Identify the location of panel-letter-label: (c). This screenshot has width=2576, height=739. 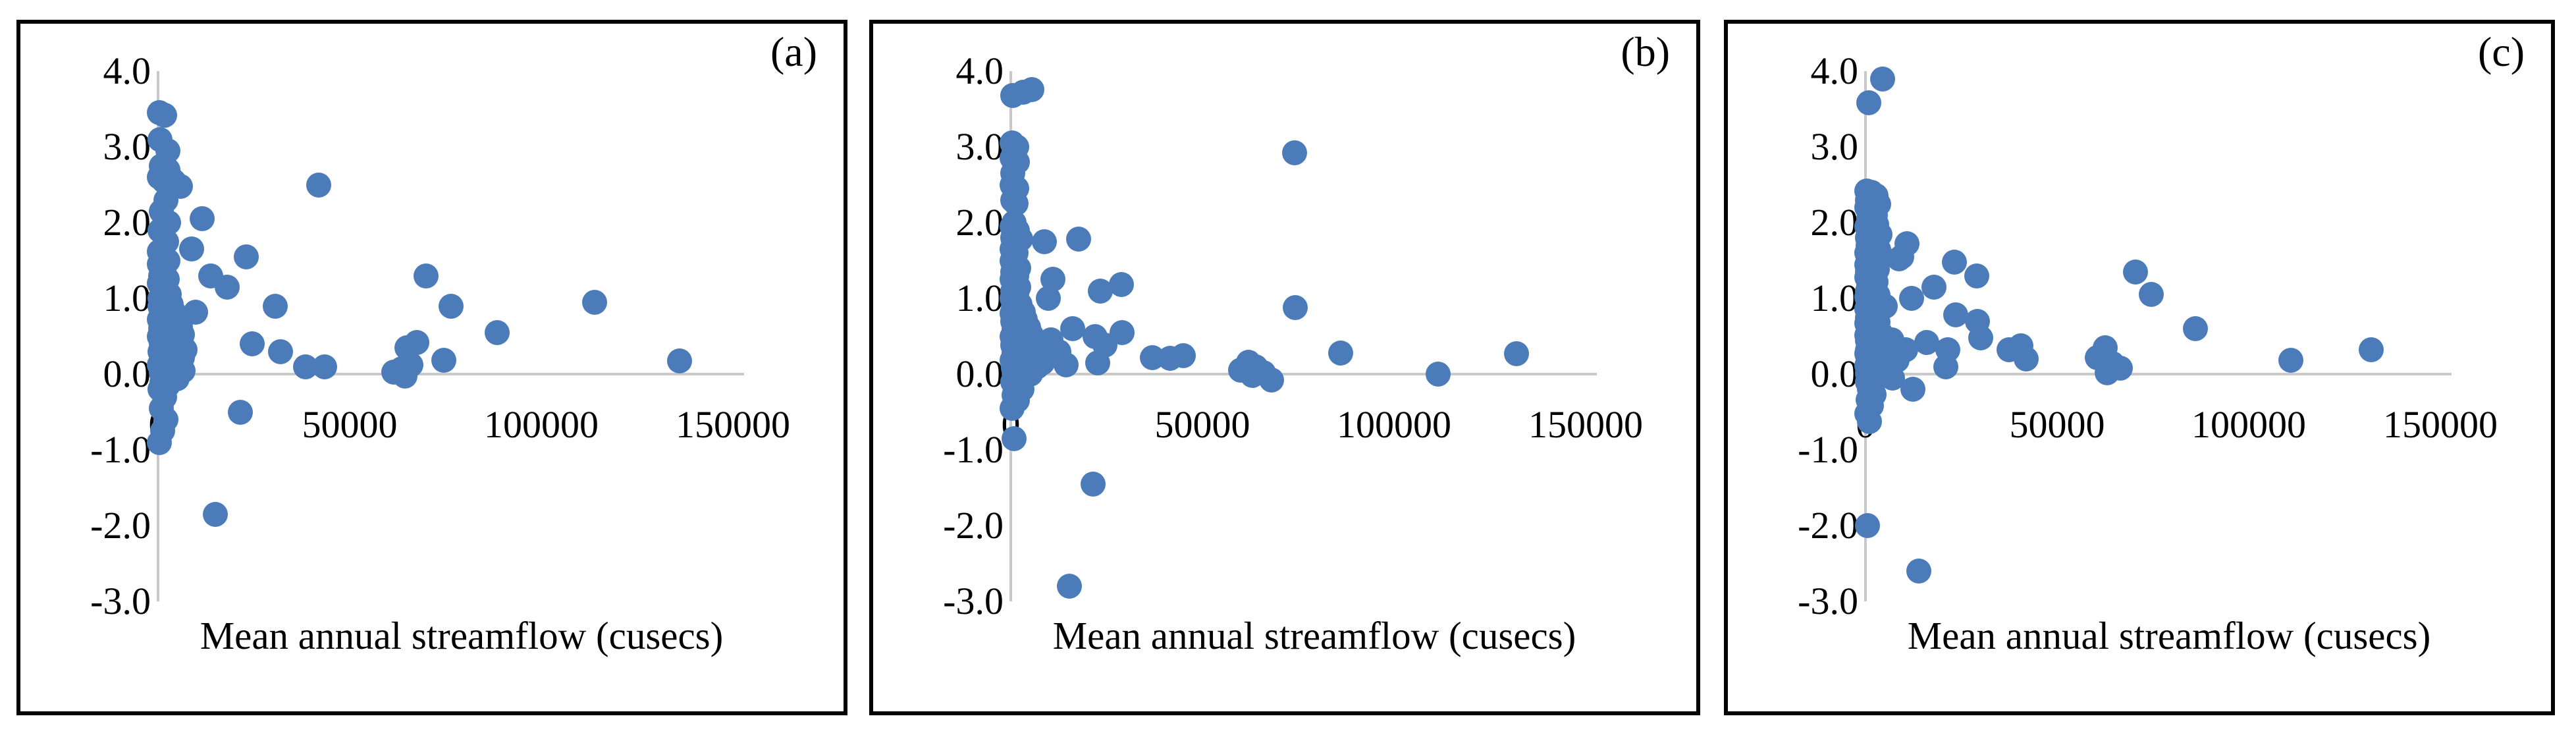
(2501, 51).